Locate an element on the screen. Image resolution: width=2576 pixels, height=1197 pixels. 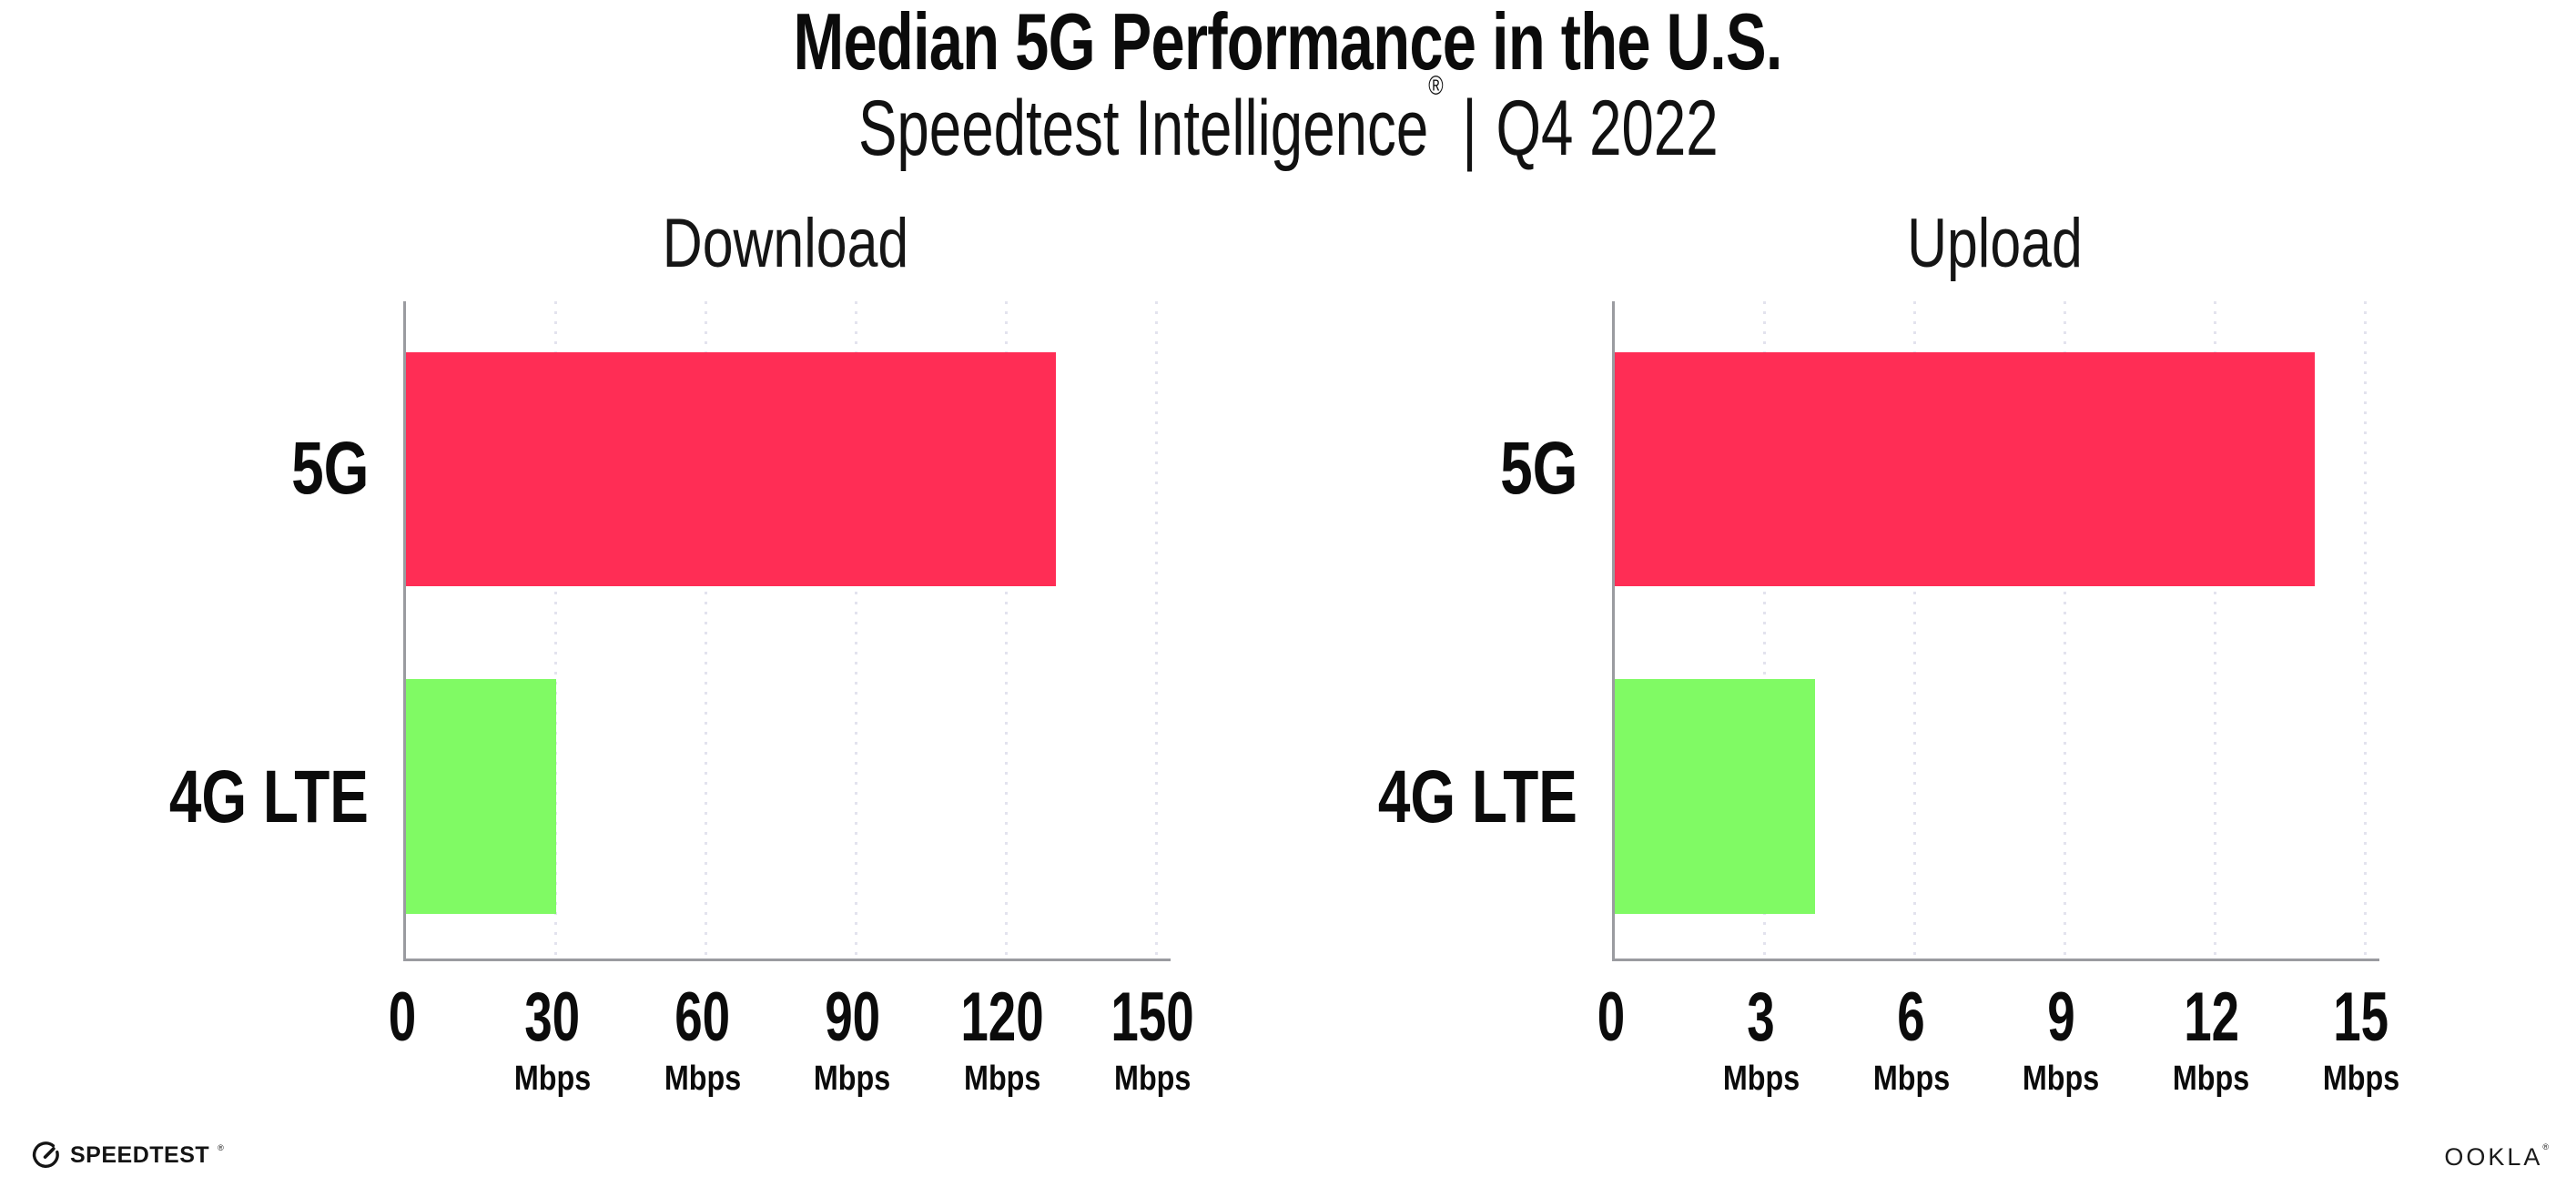
x-tick: 15 Mbps is located at coordinates (2387, 1039).